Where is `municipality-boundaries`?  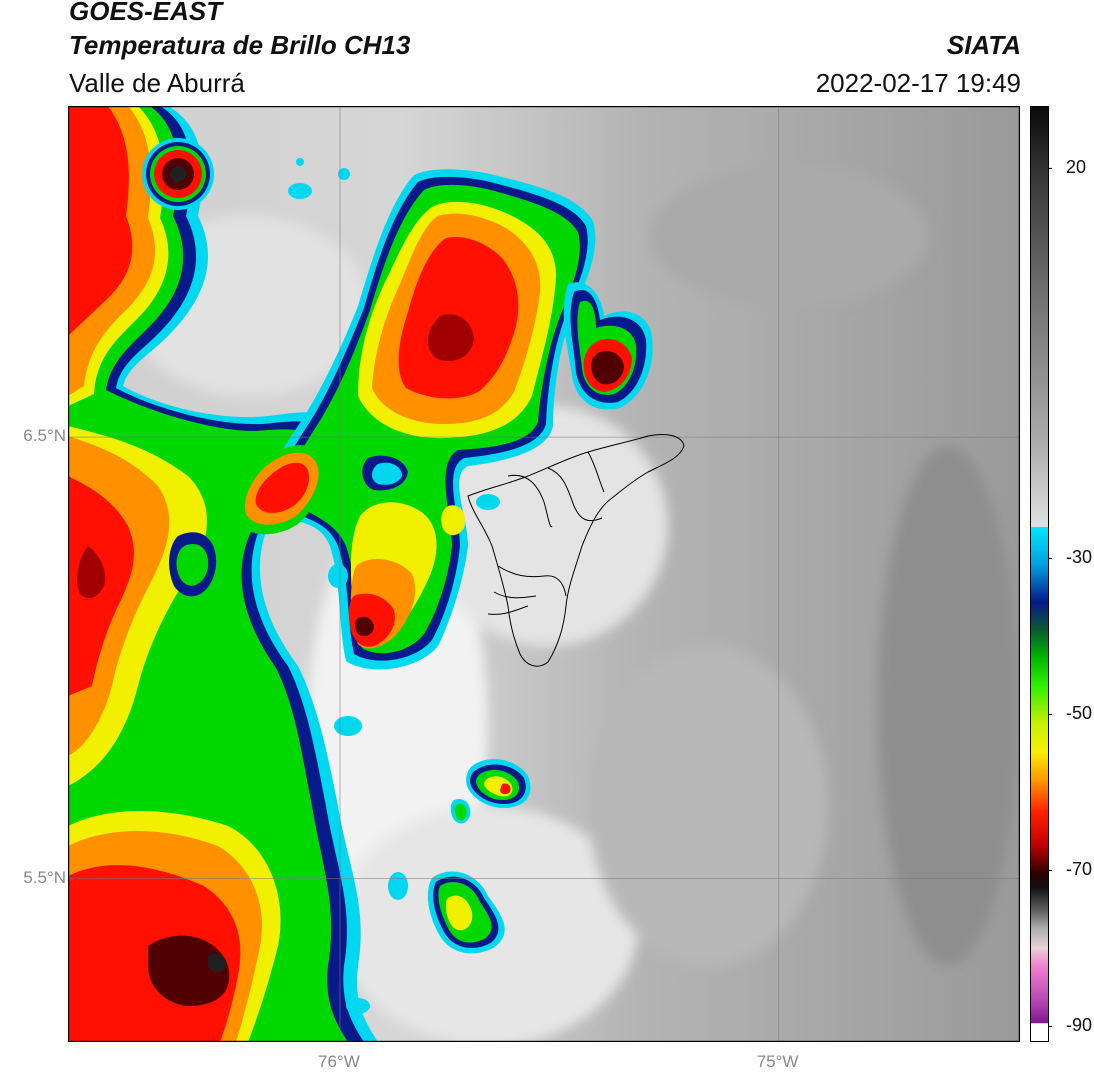
municipality-boundaries is located at coordinates (576, 550).